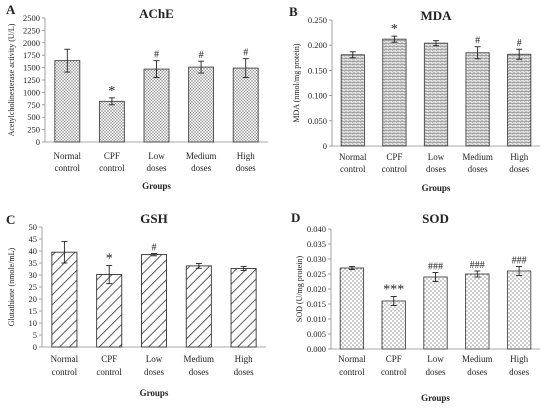  What do you see at coordinates (33, 311) in the screenshot?
I see `y-tick-label: 15` at bounding box center [33, 311].